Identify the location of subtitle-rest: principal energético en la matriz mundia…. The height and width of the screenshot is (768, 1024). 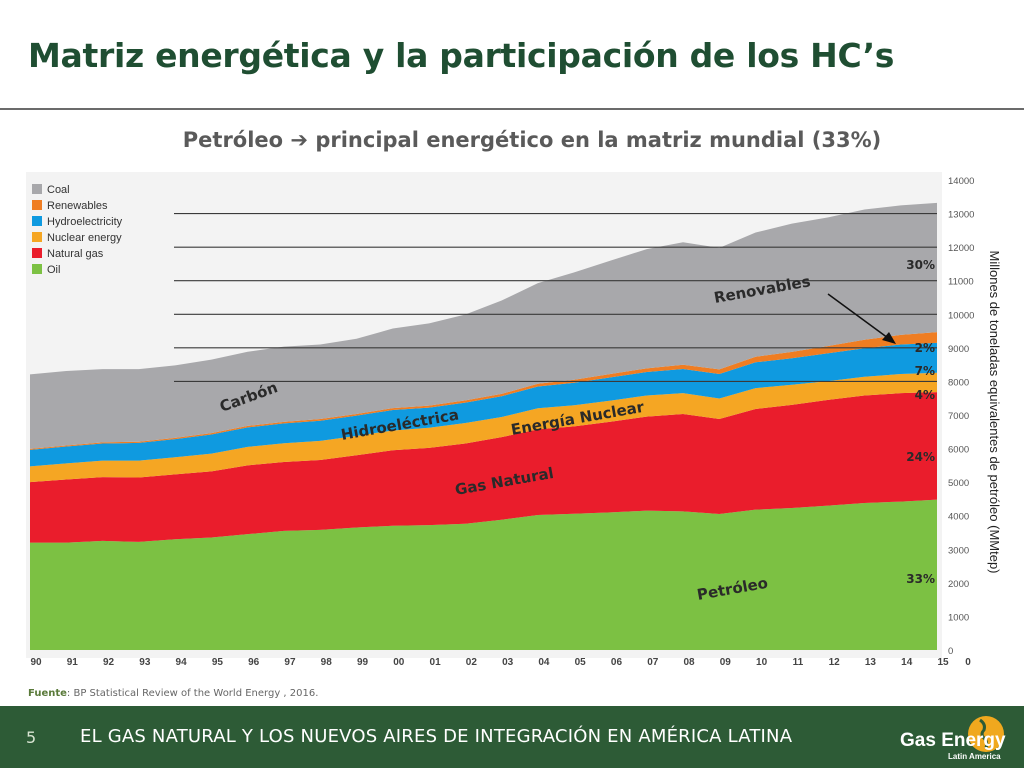
(598, 140).